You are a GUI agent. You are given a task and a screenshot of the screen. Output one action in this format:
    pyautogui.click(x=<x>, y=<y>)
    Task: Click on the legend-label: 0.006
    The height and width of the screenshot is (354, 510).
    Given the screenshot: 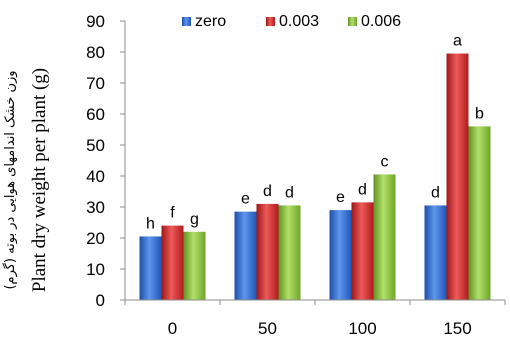 What is the action you would take?
    pyautogui.click(x=381, y=21)
    